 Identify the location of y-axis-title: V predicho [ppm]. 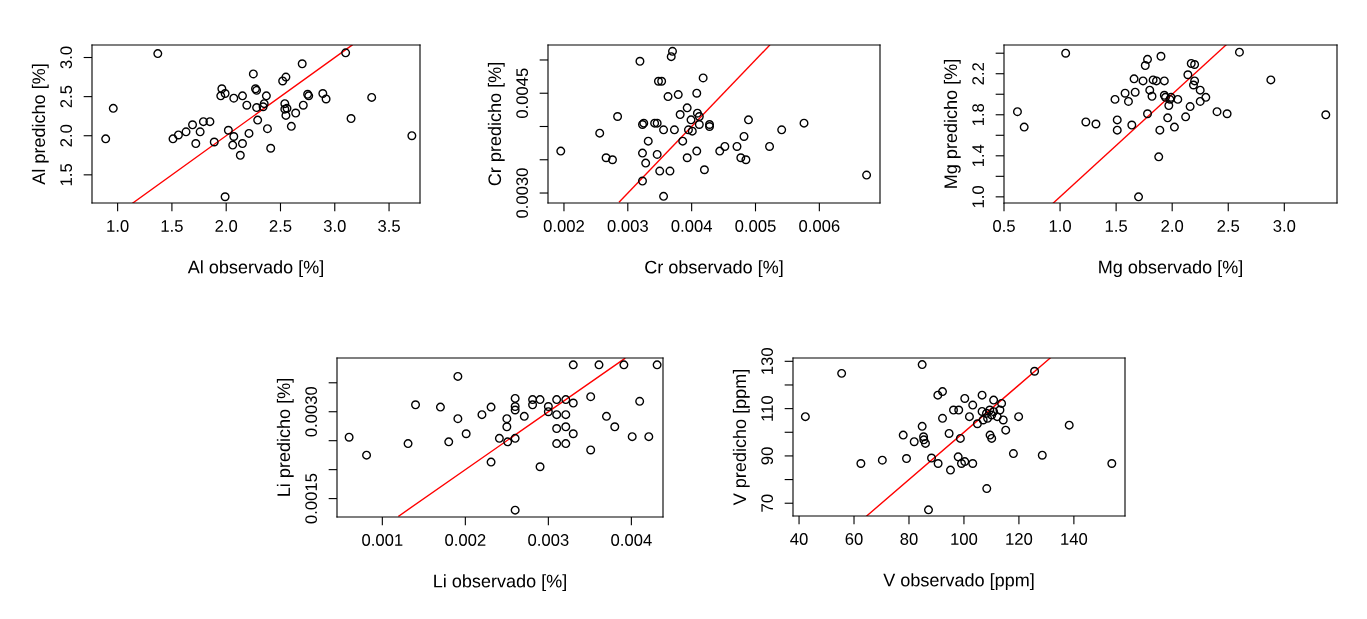
(741, 438).